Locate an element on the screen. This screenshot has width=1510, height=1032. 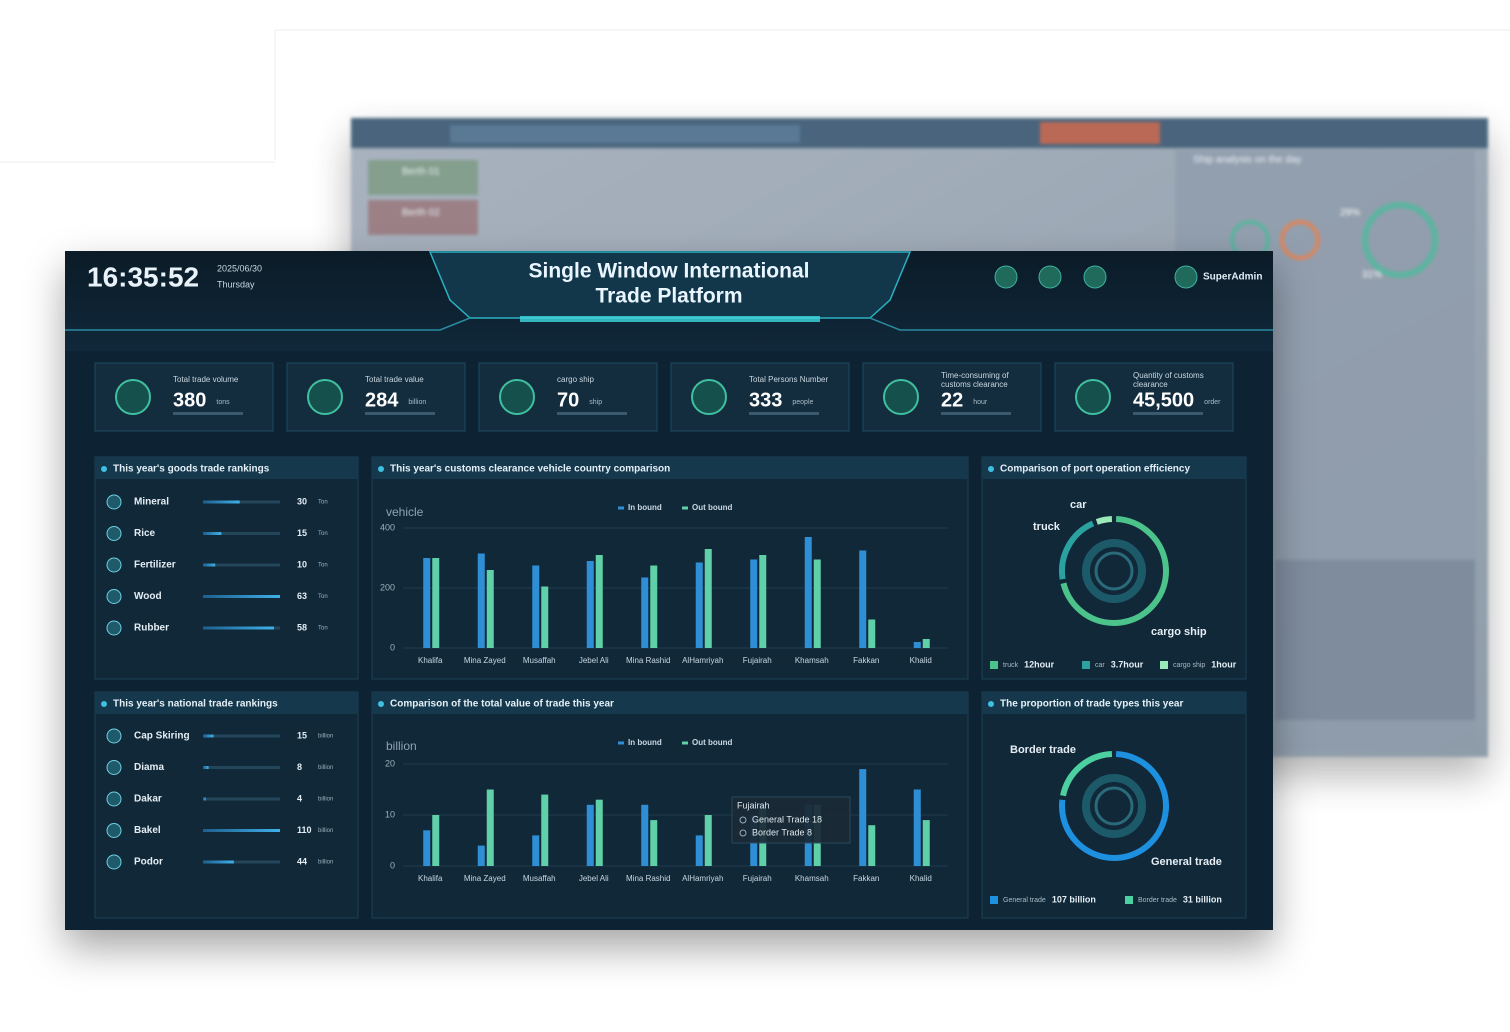
panel-title: The proportion of trade types this year is located at coordinates (1091, 704).